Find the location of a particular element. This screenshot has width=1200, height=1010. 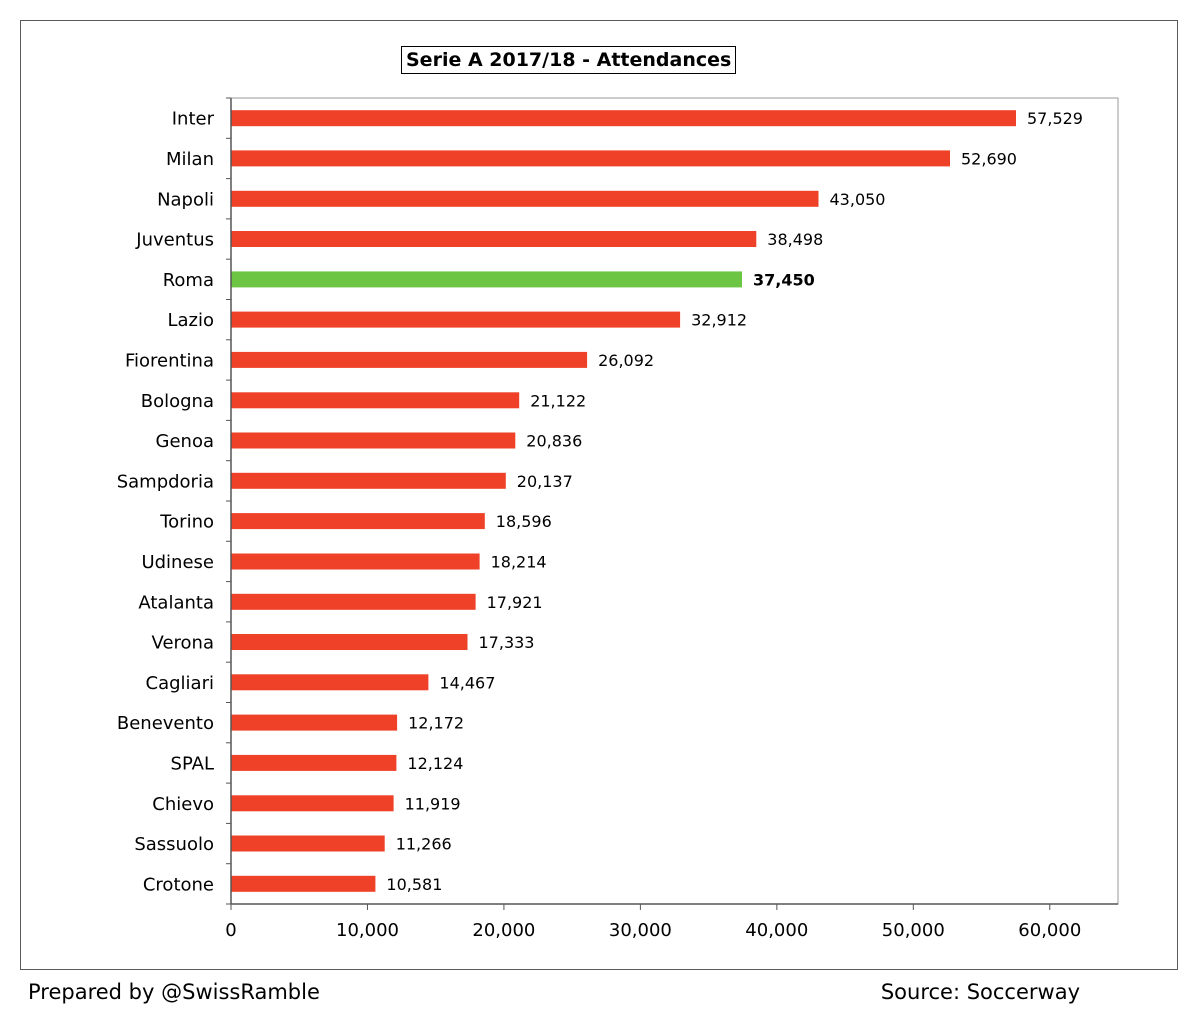

bar-spal is located at coordinates (314, 762).